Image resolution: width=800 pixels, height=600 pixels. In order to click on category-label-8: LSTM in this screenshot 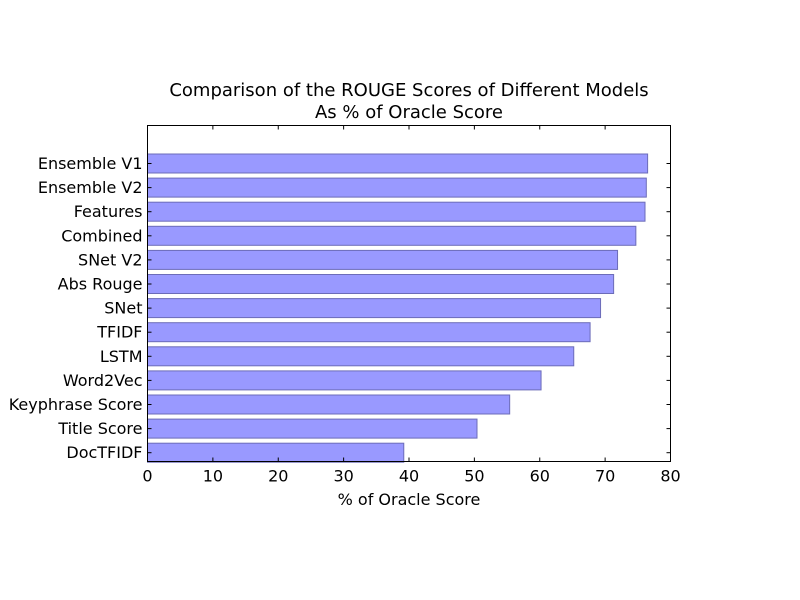, I will do `click(121, 356)`.